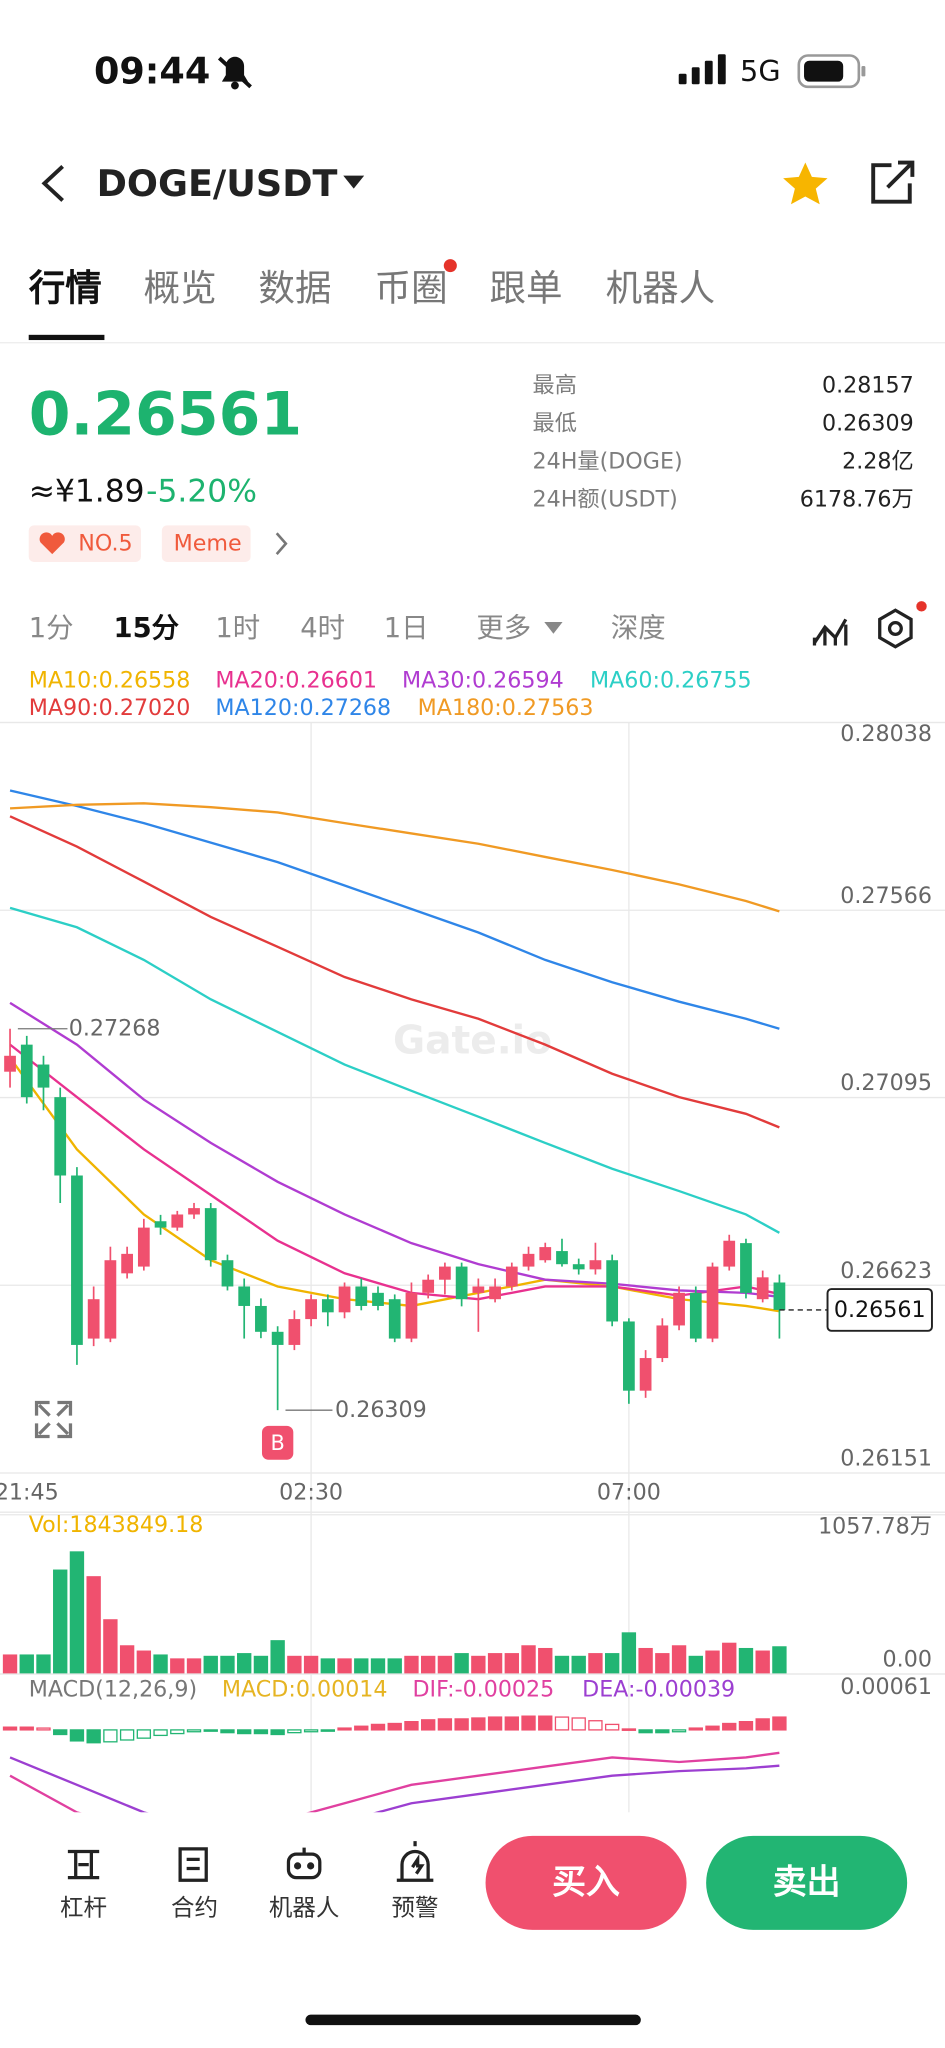 Image resolution: width=945 pixels, height=2048 pixels. I want to click on tab: 行情, so click(65, 287).